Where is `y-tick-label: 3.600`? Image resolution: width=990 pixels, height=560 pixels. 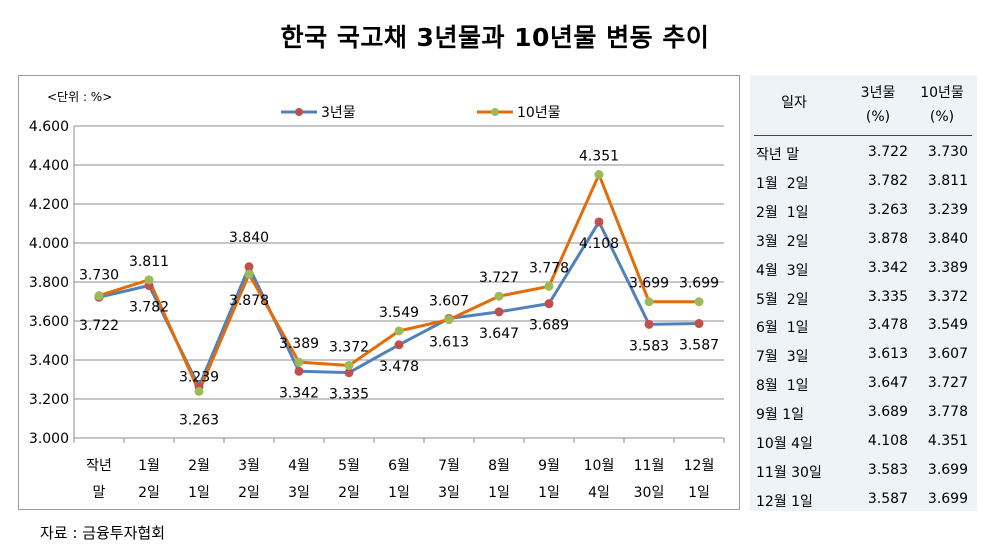
y-tick-label: 3.600 is located at coordinates (49, 322).